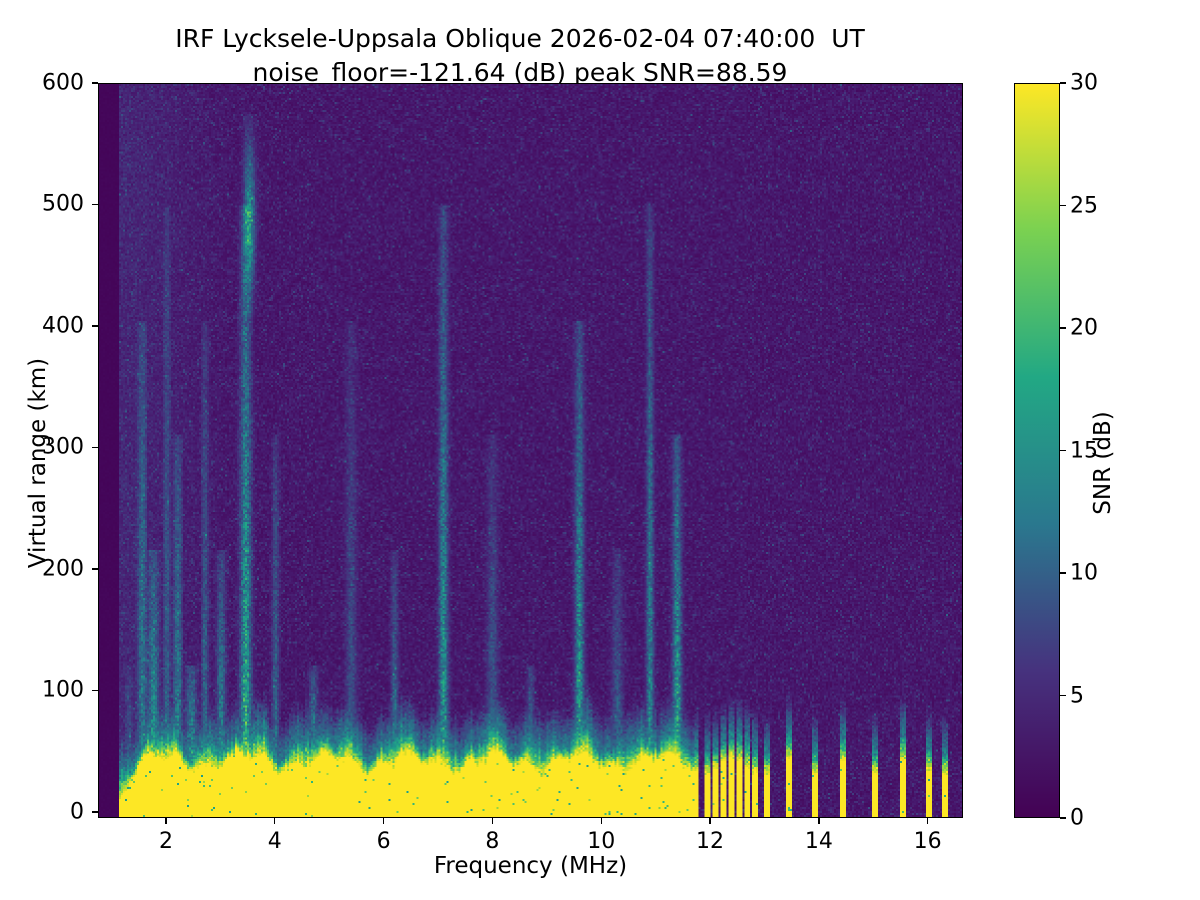 The width and height of the screenshot is (1200, 900). Describe the element at coordinates (63, 83) in the screenshot. I see `y-tick-label: 600` at that location.